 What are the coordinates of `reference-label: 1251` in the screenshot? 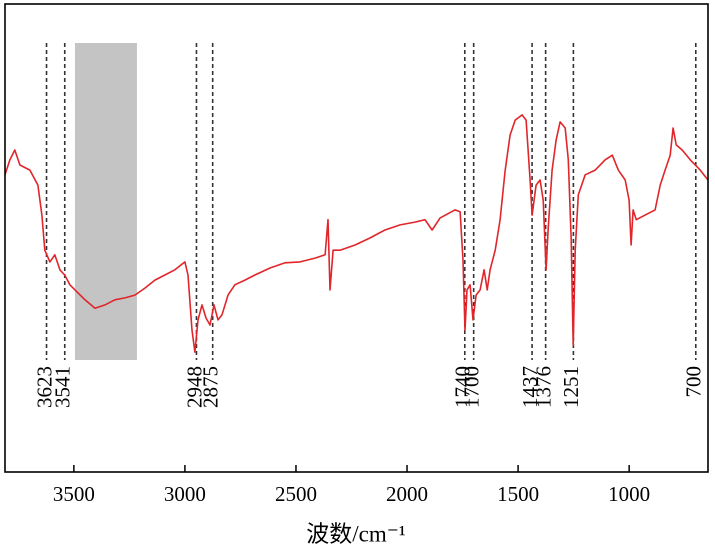 It's located at (571, 387).